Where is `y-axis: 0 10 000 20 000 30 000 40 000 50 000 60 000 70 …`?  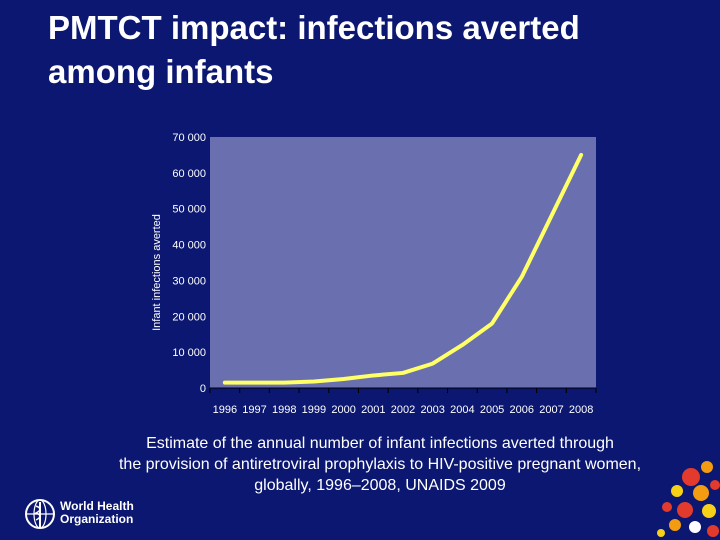 y-axis: 0 10 000 20 000 30 000 40 000 50 000 60 000 70 … is located at coordinates (189, 263).